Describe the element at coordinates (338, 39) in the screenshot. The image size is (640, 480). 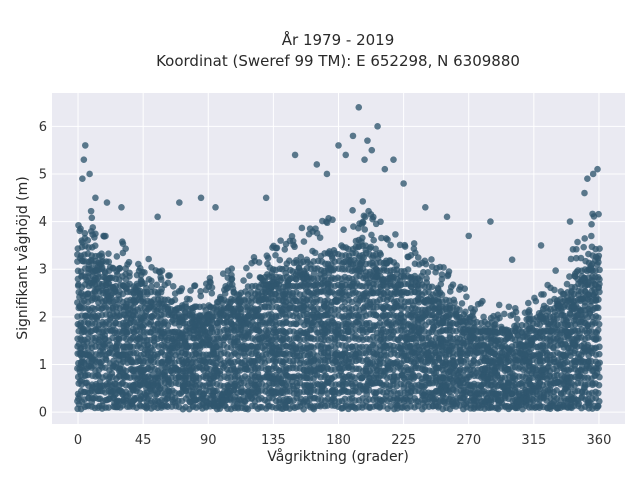
I see `chart-title: År 1979 - 2019` at that location.